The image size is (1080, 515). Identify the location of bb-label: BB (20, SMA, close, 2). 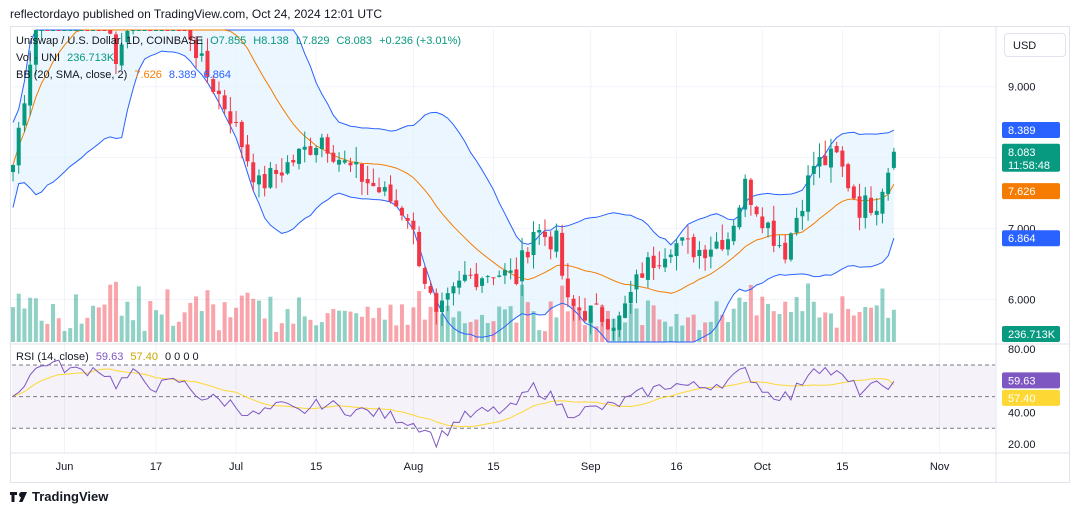
(72, 75).